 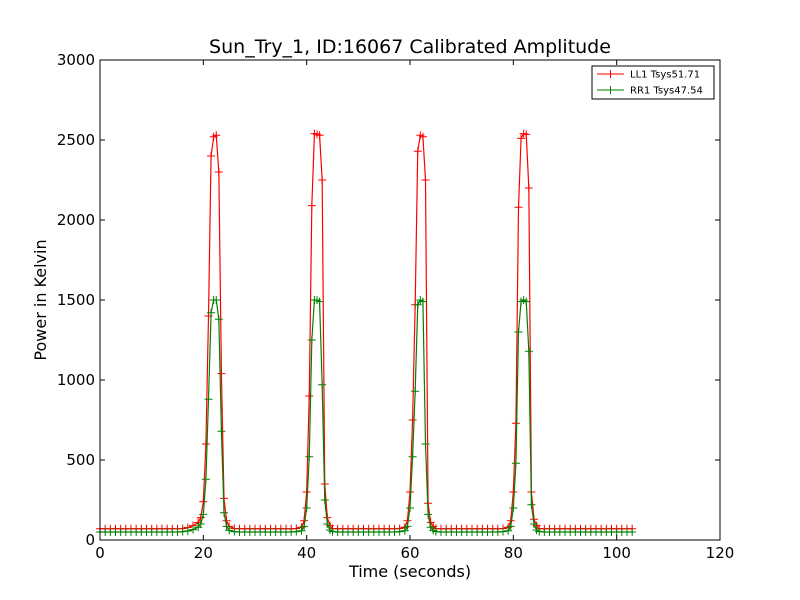 I want to click on x-tick-label: 40, so click(x=306, y=553).